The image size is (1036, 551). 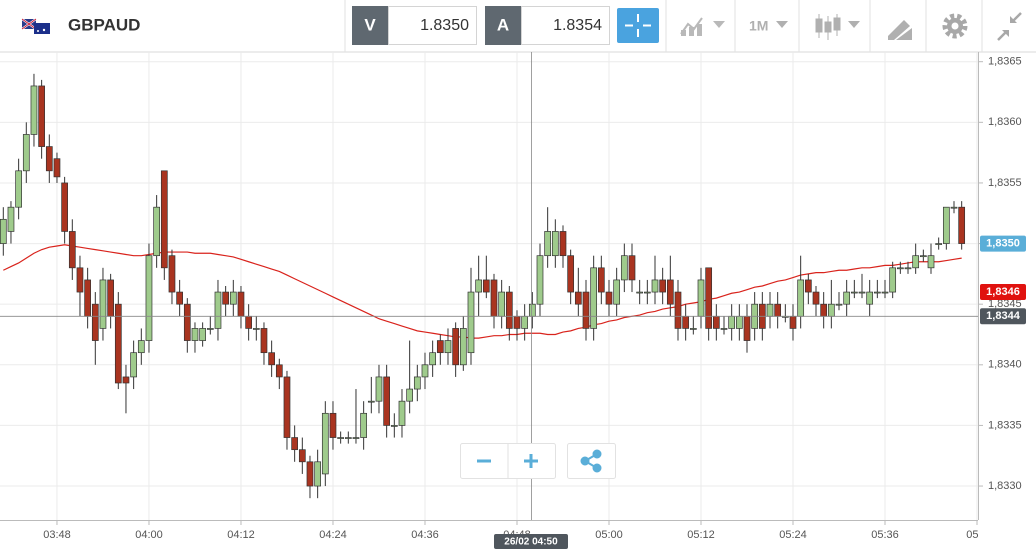 I want to click on y-tick-label: 1,8345, so click(x=1005, y=304).